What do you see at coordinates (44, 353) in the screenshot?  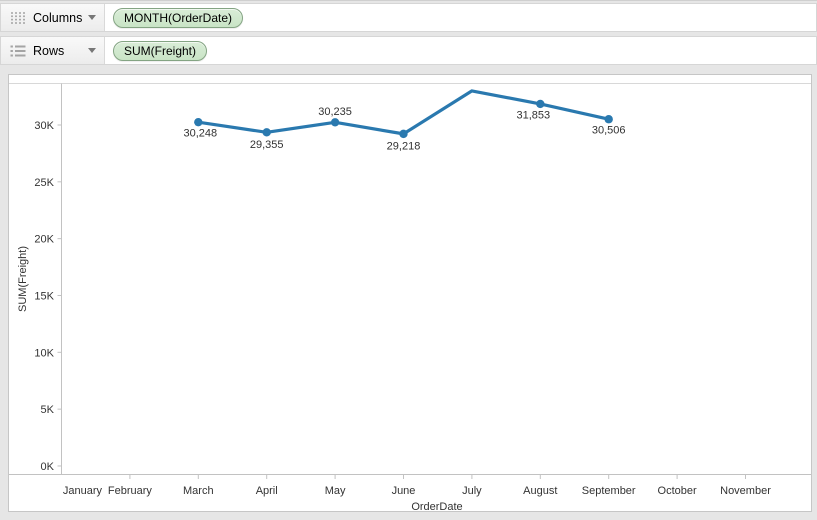 I see `y-tick-label: 10K` at bounding box center [44, 353].